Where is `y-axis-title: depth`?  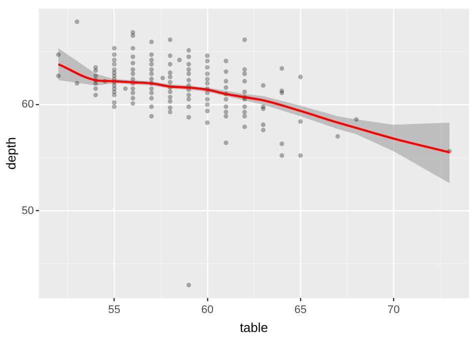 y-axis-title: depth is located at coordinates (10, 153).